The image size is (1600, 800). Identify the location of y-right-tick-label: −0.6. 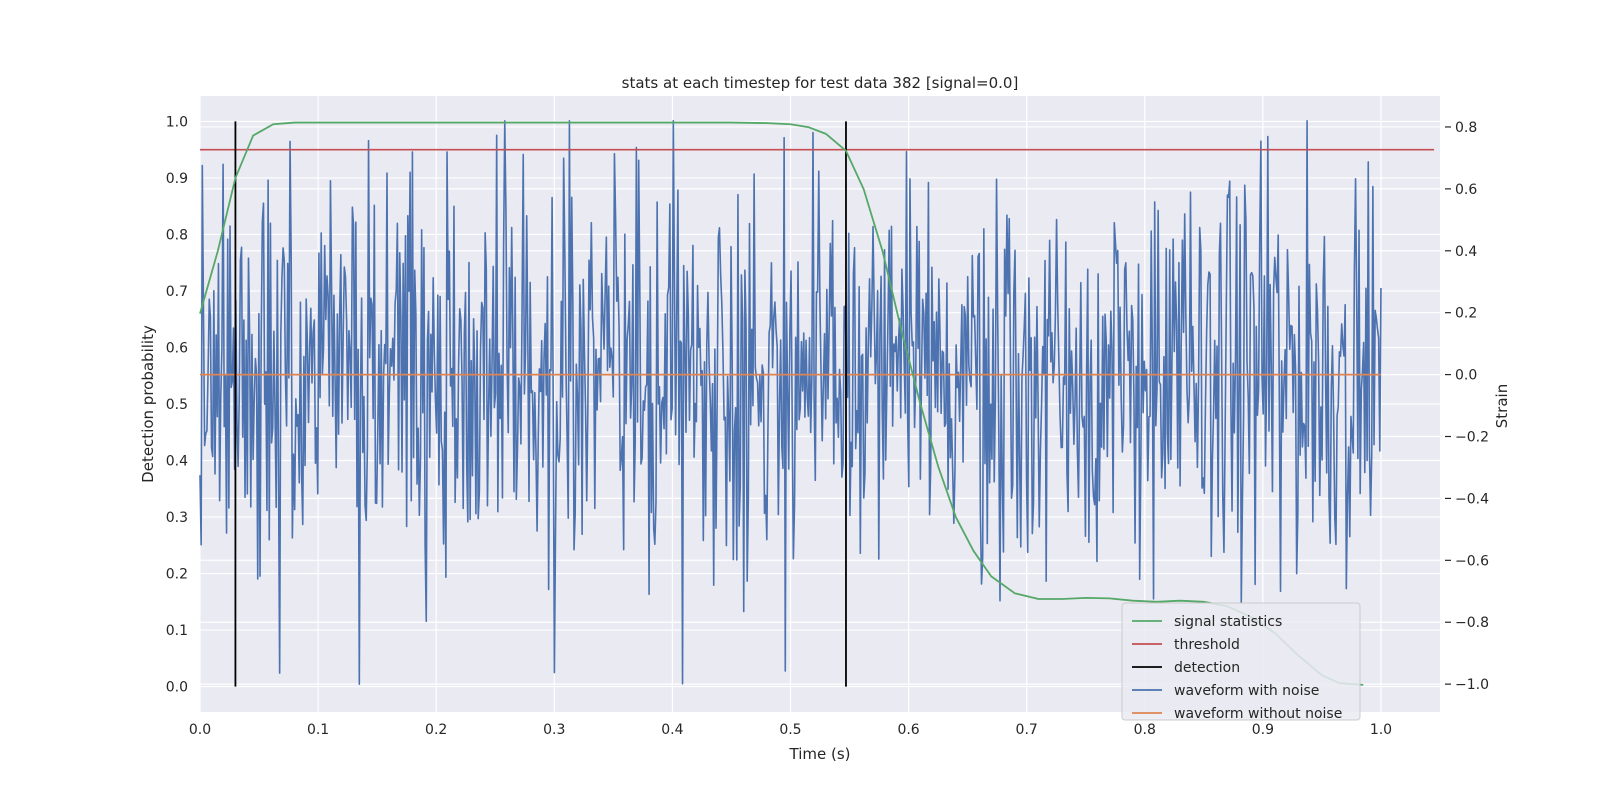
(1472, 561).